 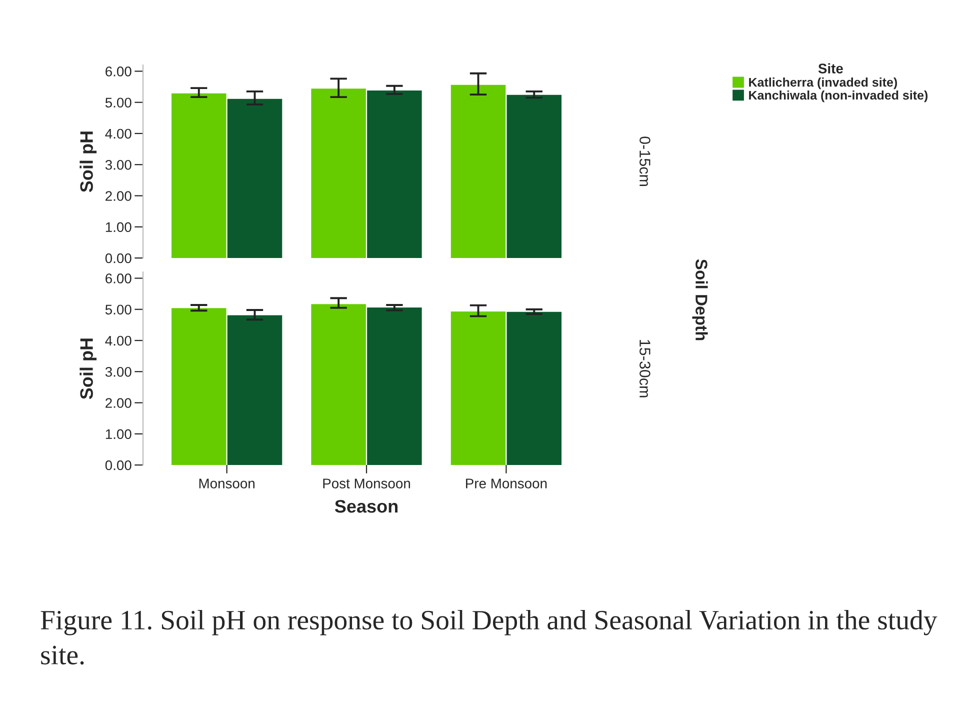 I want to click on caption: Figure 11. Soil pH on response to Soil Depth and Seasonal Variation in the study site., so click(x=489, y=637).